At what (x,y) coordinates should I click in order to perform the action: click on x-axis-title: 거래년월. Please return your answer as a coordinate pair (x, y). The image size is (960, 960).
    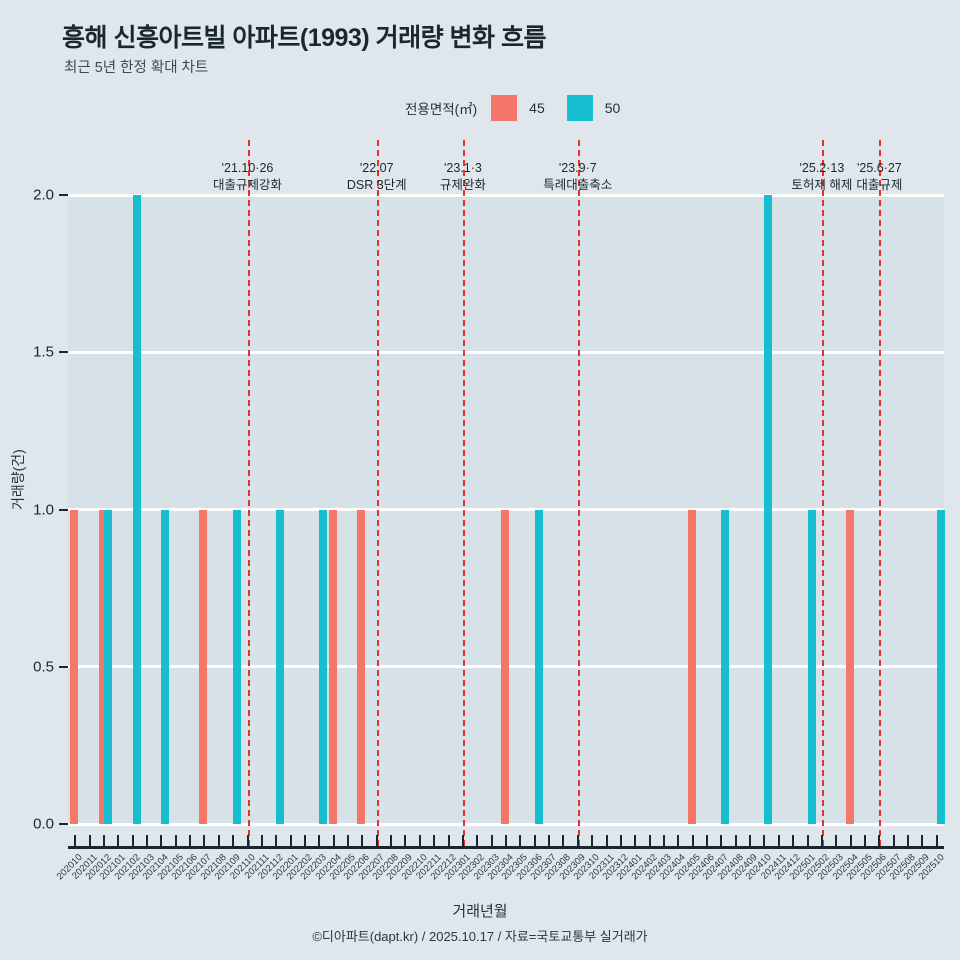
    Looking at the image, I should click on (480, 911).